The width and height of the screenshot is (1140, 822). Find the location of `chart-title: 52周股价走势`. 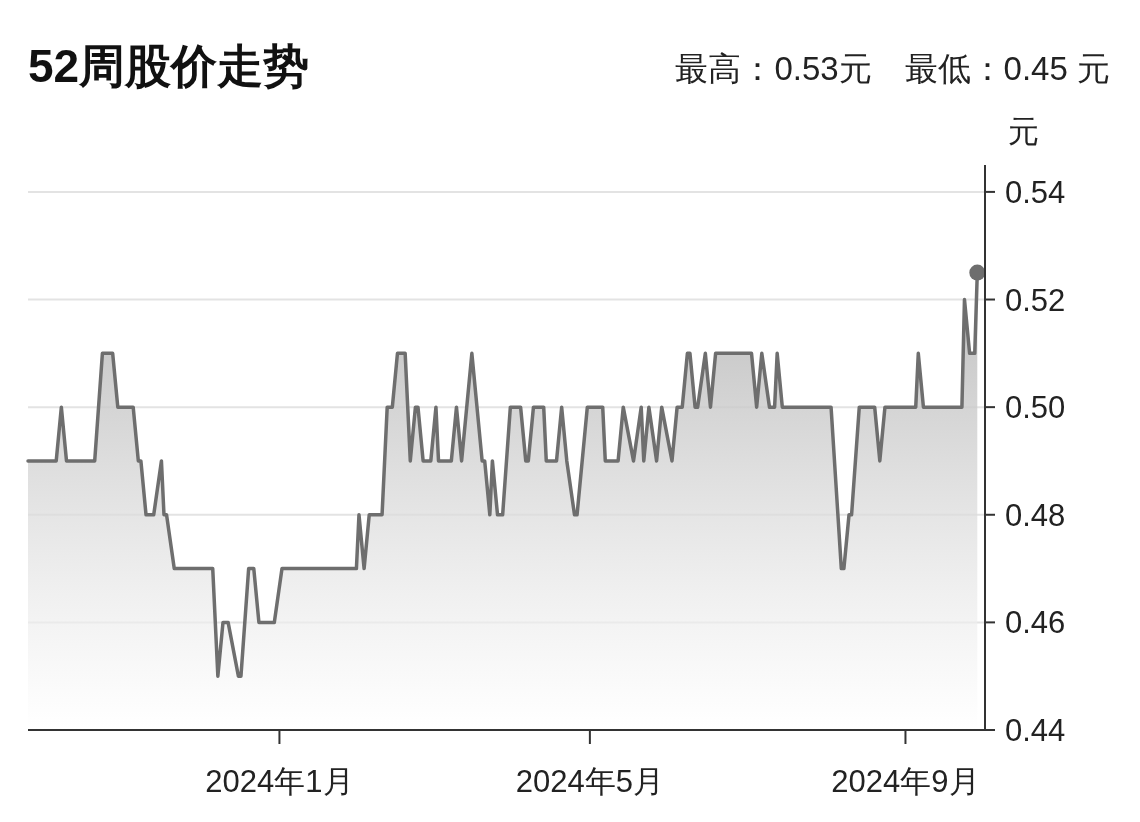

chart-title: 52周股价走势 is located at coordinates (169, 66).